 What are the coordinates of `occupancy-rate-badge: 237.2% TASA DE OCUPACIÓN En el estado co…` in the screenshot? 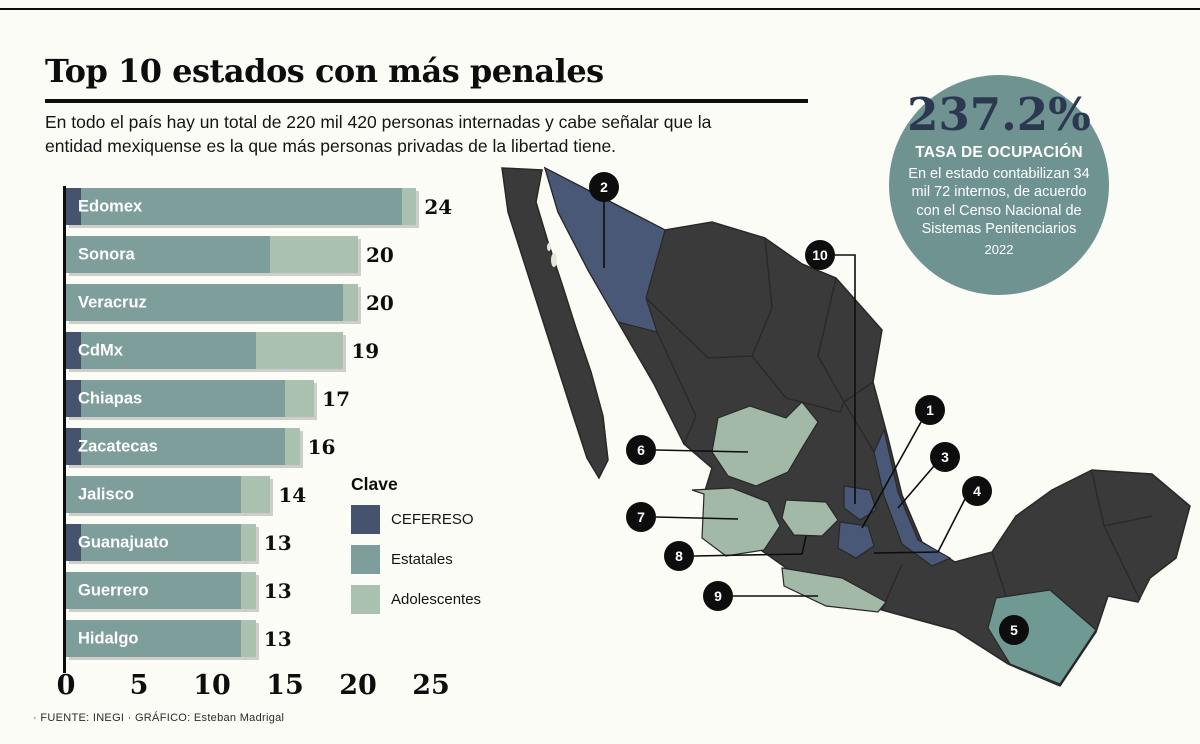 It's located at (999, 185).